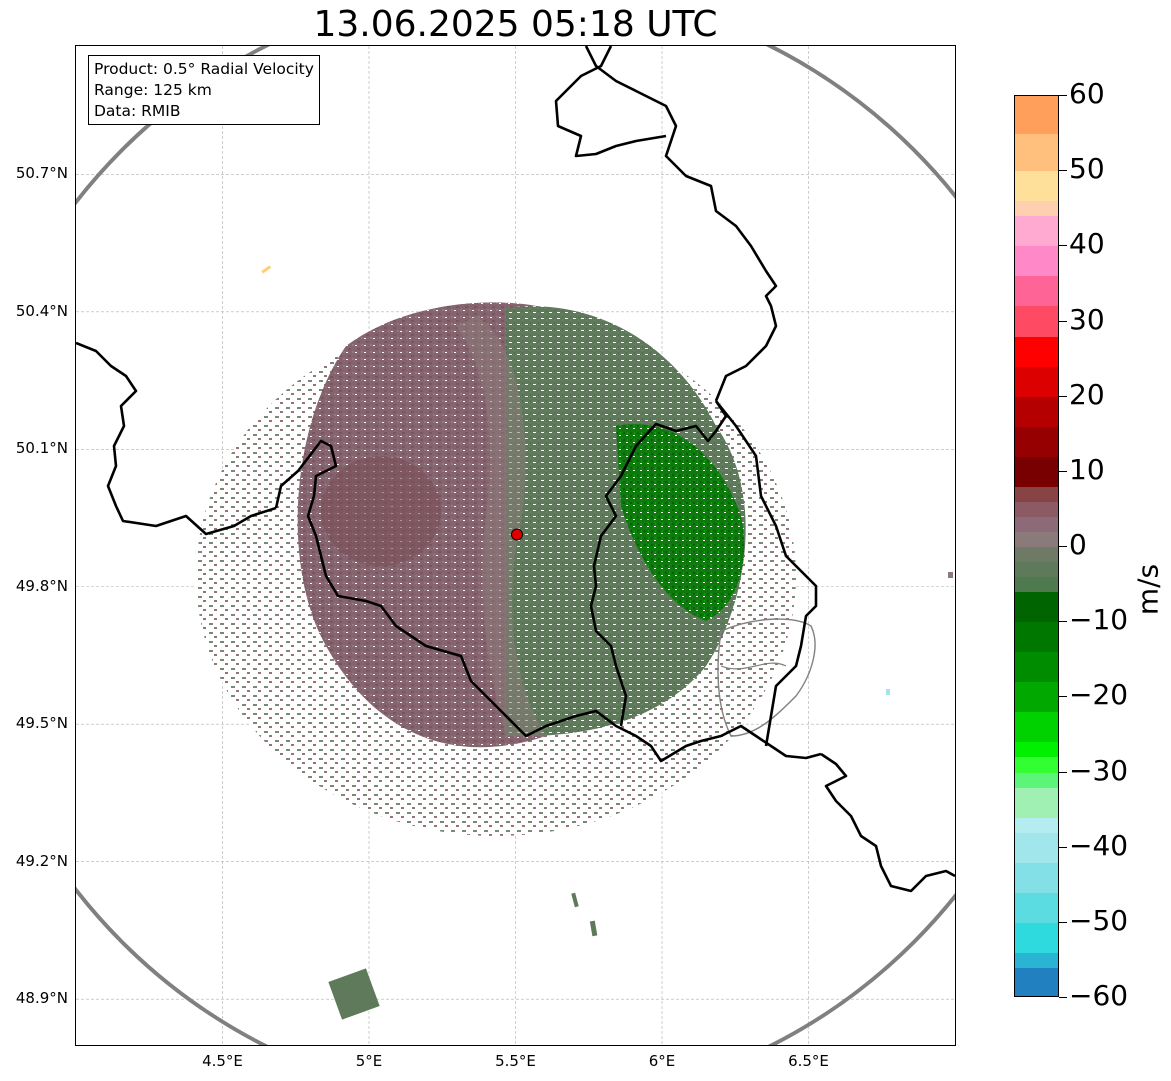  Describe the element at coordinates (1087, 244) in the screenshot. I see `colorbar-tick-label: 40` at that location.